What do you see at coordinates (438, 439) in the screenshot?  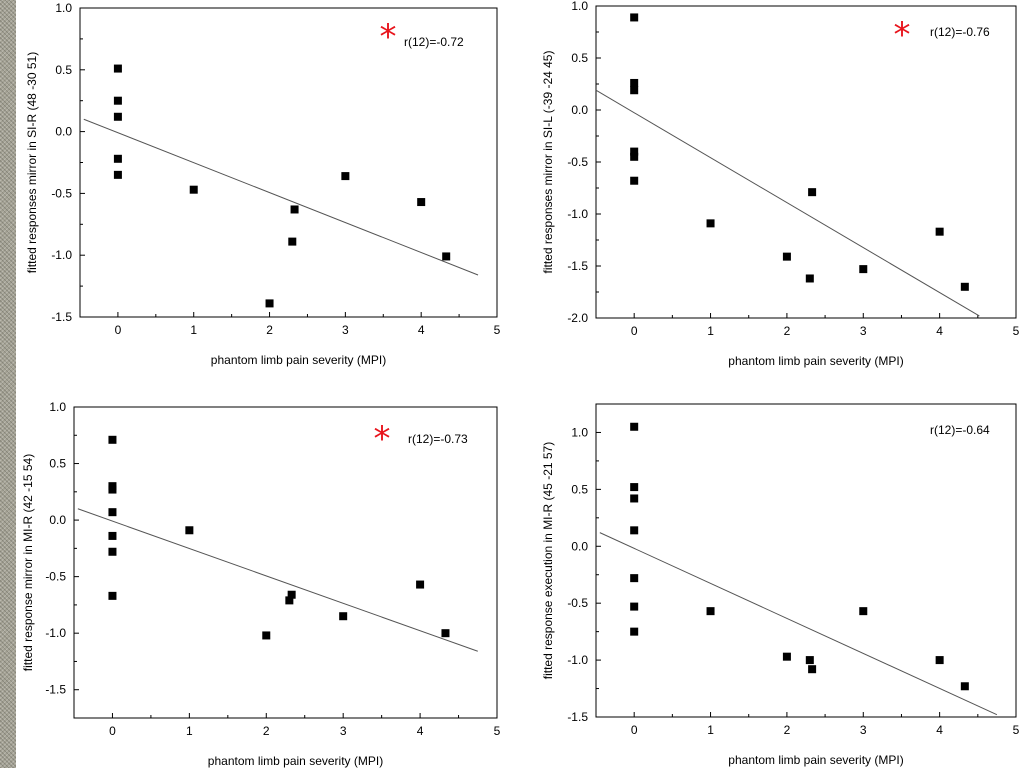 I see `correlation-annotation: r(12)=-0.73` at bounding box center [438, 439].